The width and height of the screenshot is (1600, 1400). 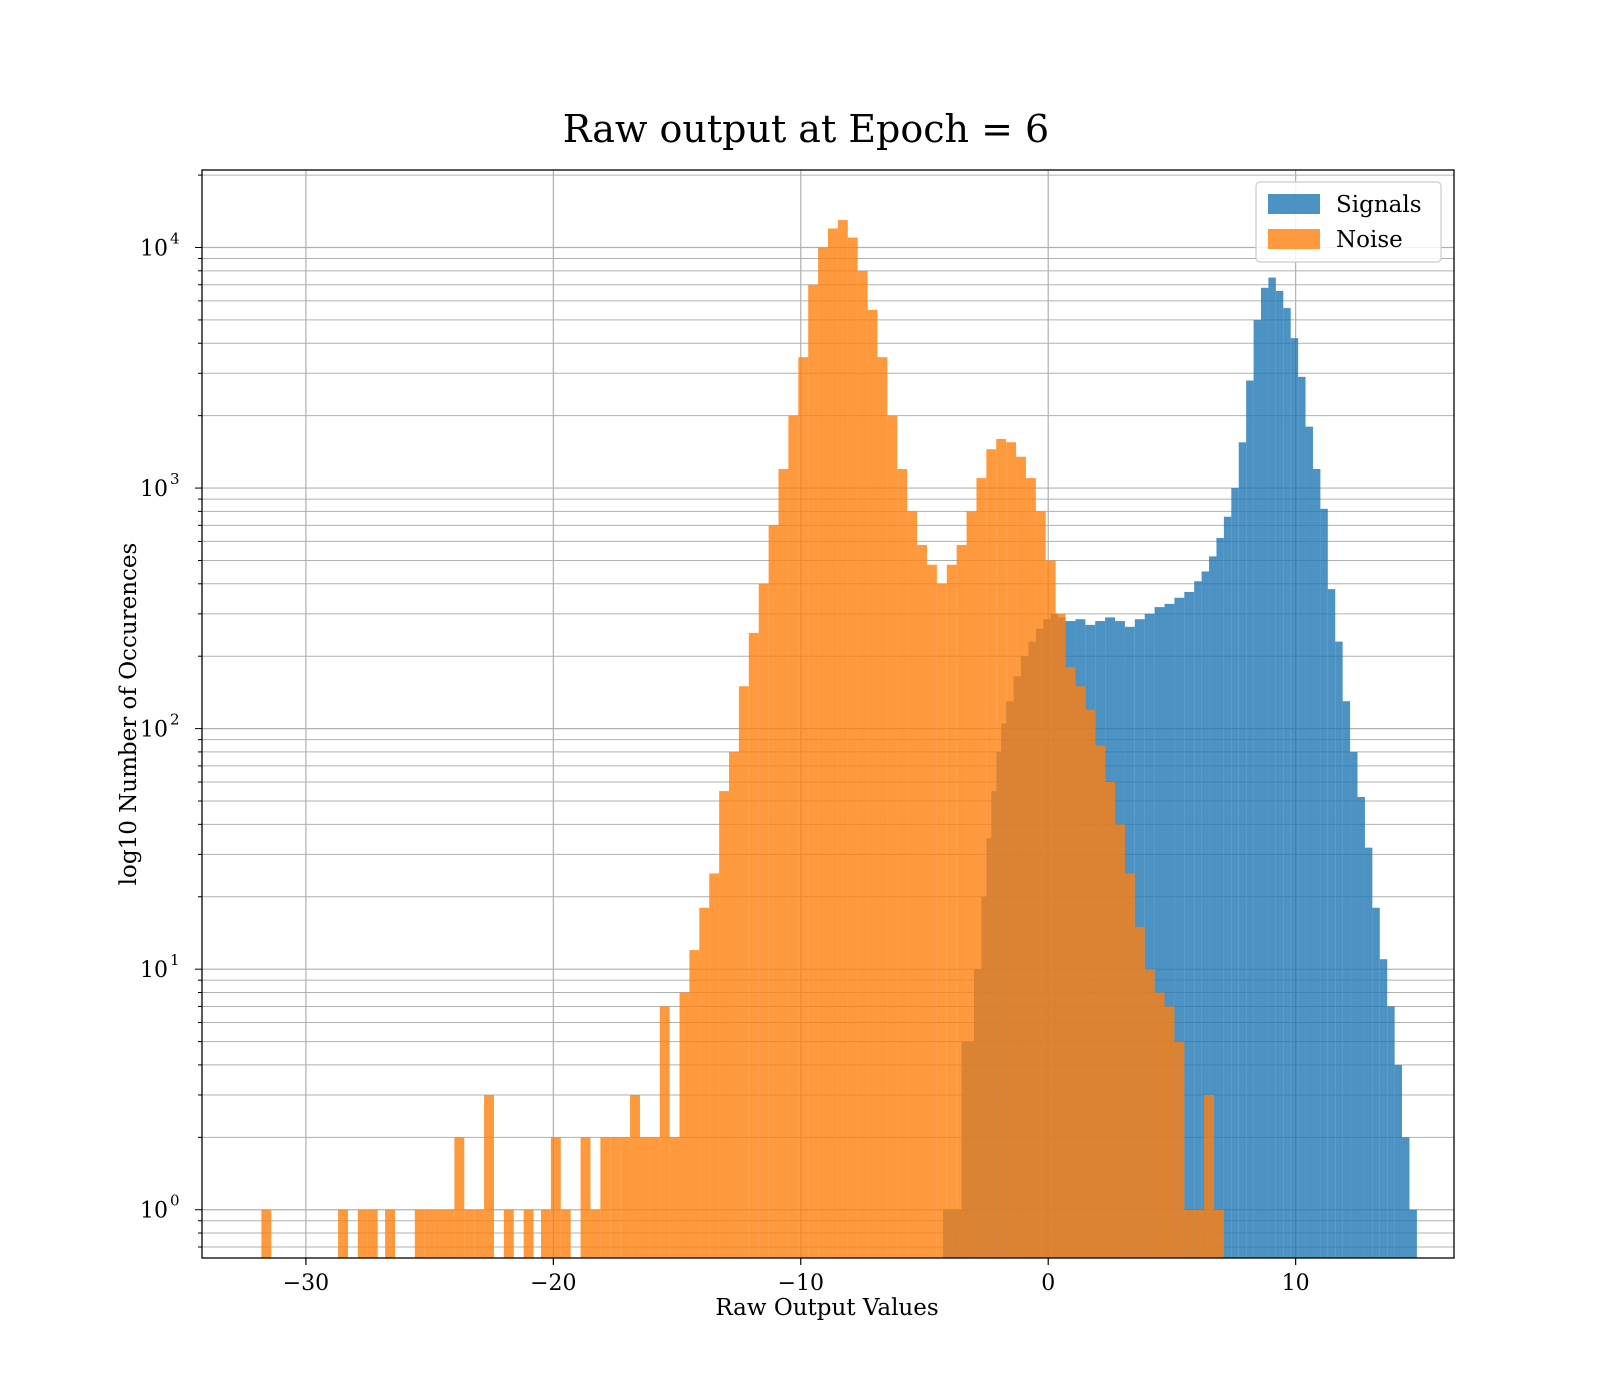 What do you see at coordinates (1348, 222) in the screenshot?
I see `legend: Signals Noise` at bounding box center [1348, 222].